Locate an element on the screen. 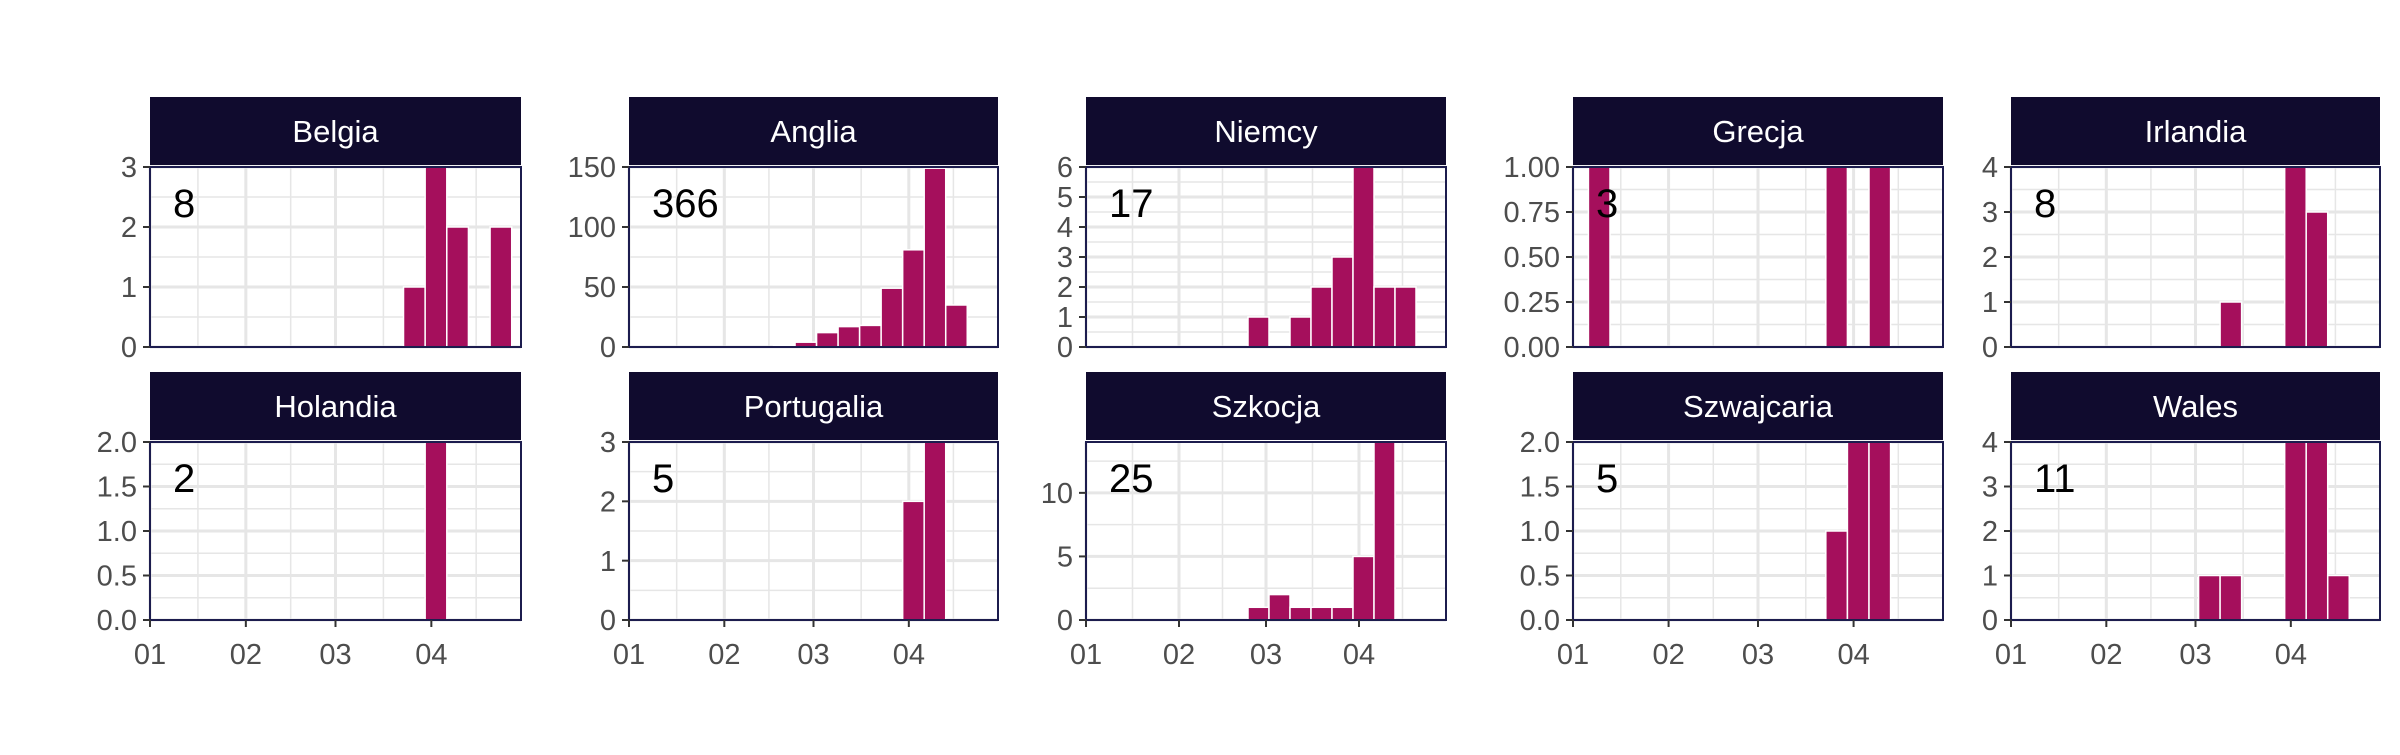 The height and width of the screenshot is (755, 2400). facet-strip-label: Anglia is located at coordinates (813, 131).